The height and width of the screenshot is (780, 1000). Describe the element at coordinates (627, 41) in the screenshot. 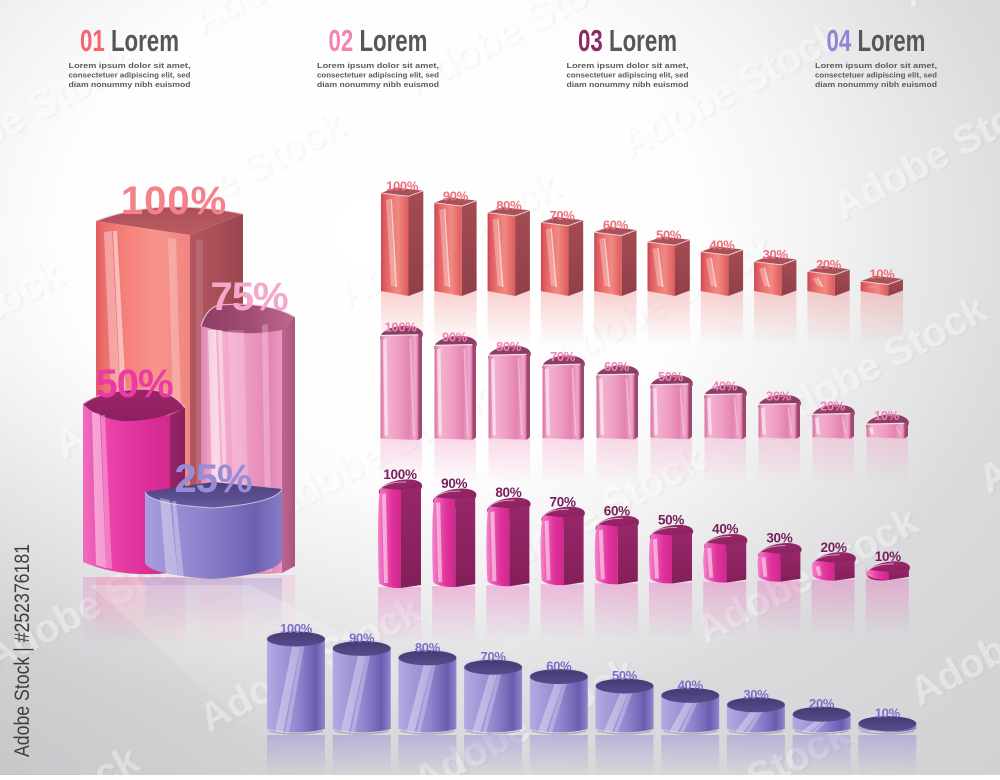

I see `svg-text: 03 Lorem` at that location.